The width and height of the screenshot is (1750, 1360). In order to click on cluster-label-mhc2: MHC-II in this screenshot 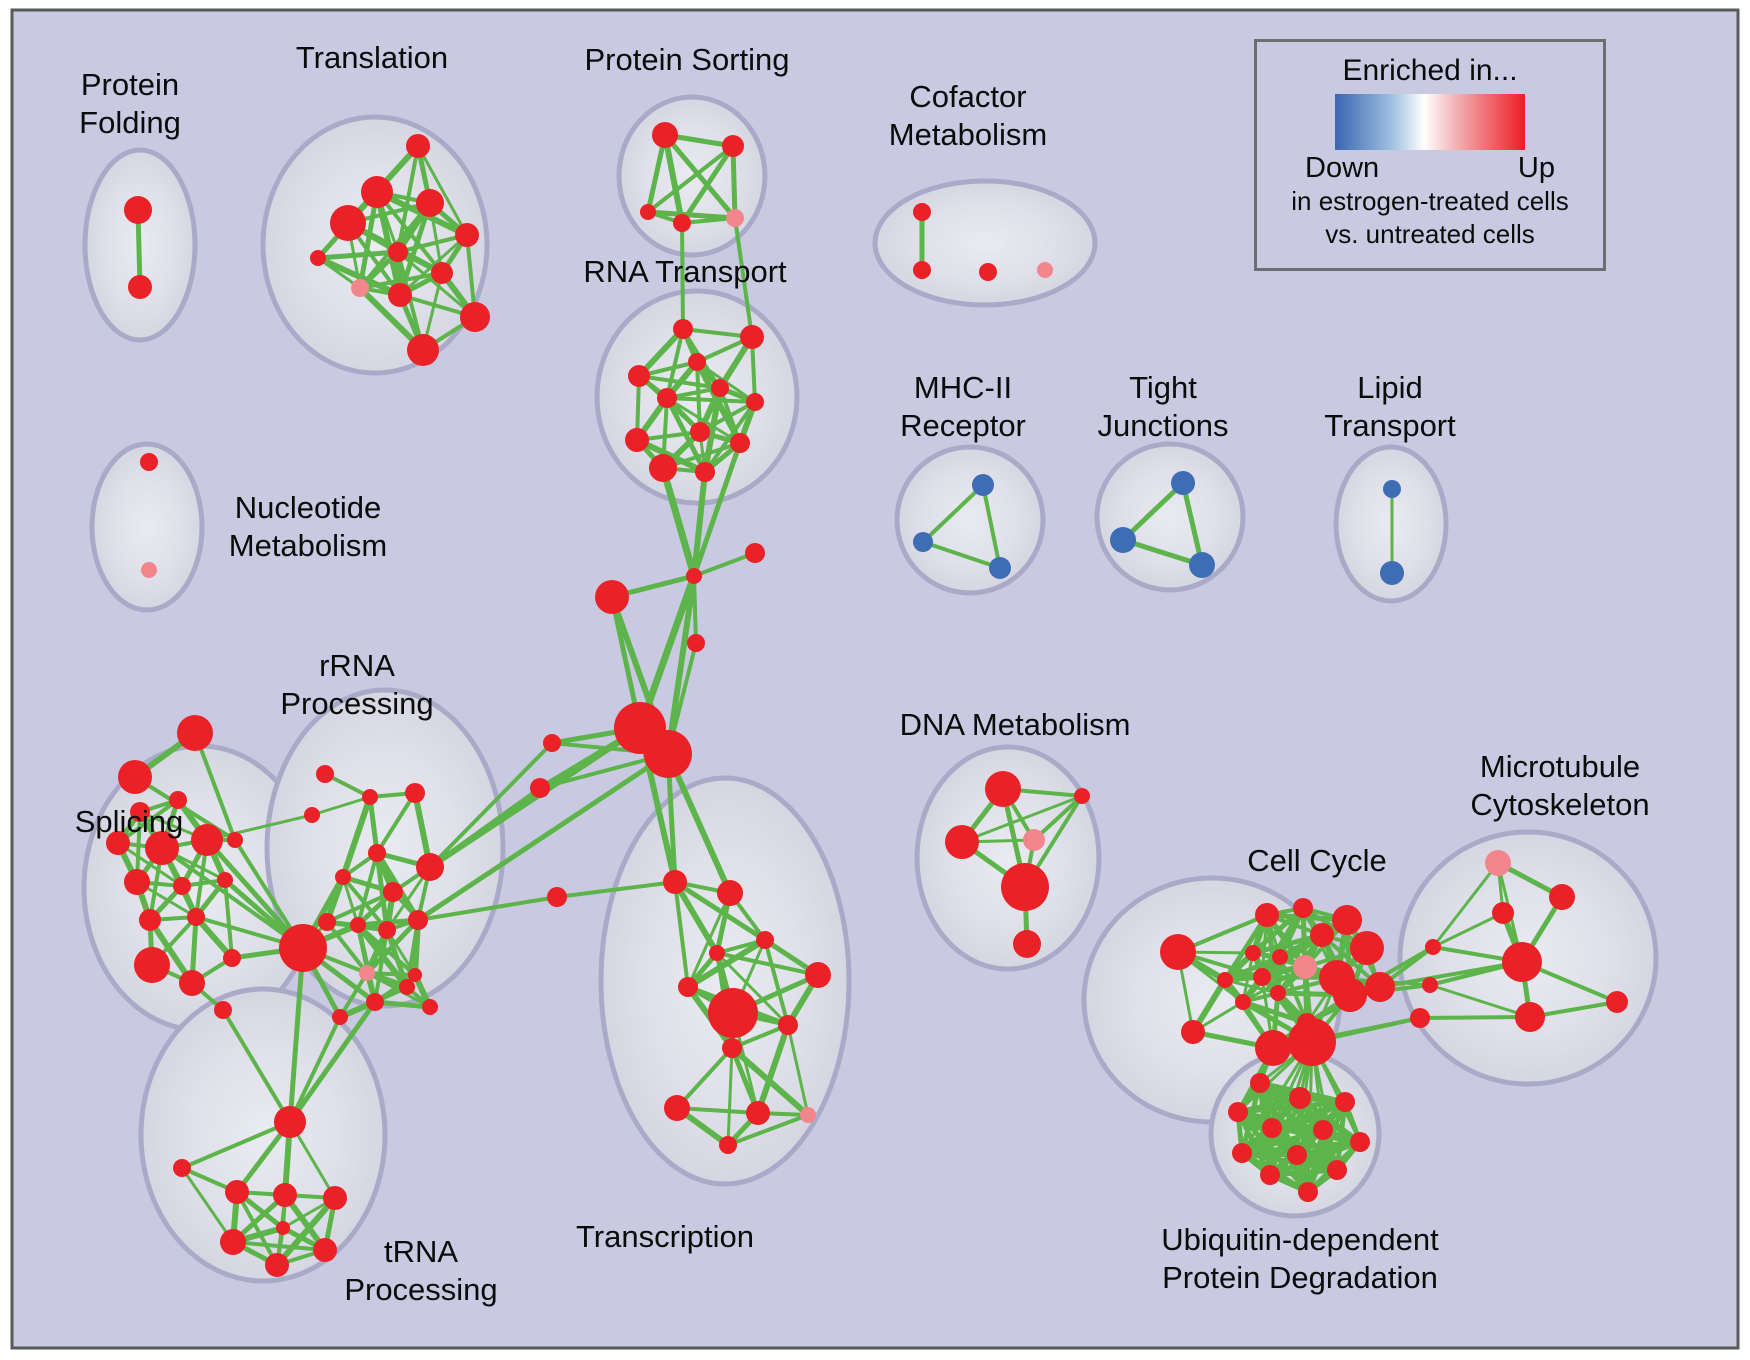, I will do `click(963, 387)`.